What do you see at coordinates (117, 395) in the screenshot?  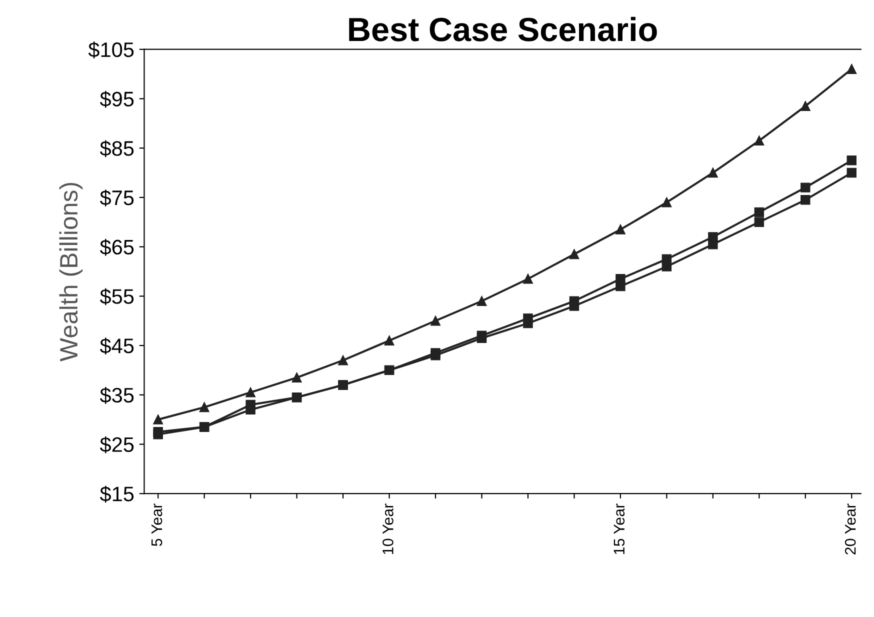 I see `y-tick-label: $35` at bounding box center [117, 395].